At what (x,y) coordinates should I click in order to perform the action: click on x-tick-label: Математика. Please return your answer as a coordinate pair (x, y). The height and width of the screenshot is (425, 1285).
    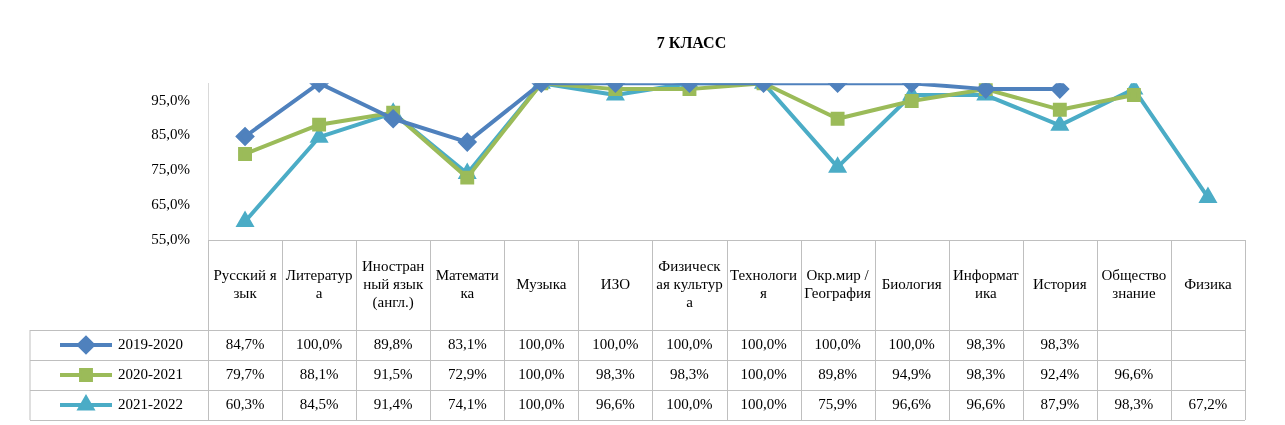
    Looking at the image, I should click on (467, 283).